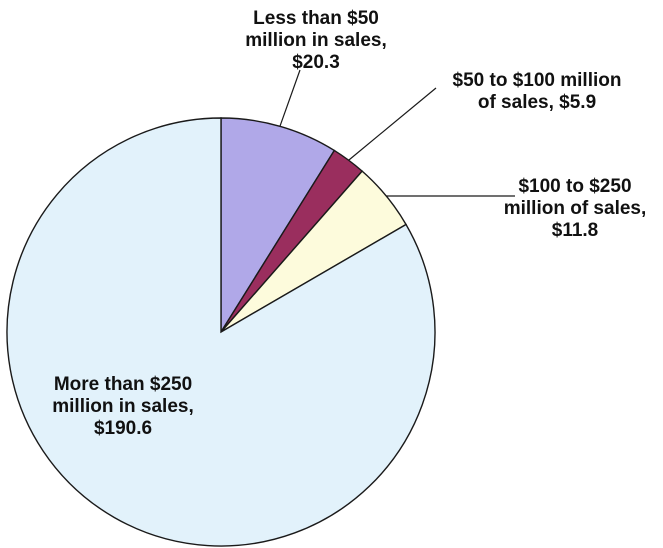  What do you see at coordinates (123, 428) in the screenshot?
I see `slice-label-line: $190.6` at bounding box center [123, 428].